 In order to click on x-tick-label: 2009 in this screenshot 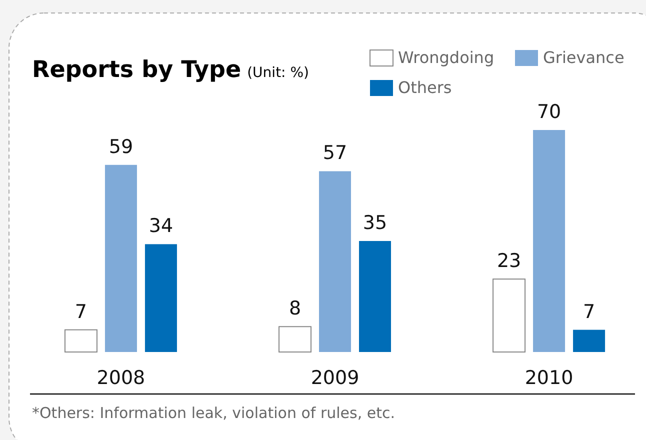, I will do `click(335, 378)`.